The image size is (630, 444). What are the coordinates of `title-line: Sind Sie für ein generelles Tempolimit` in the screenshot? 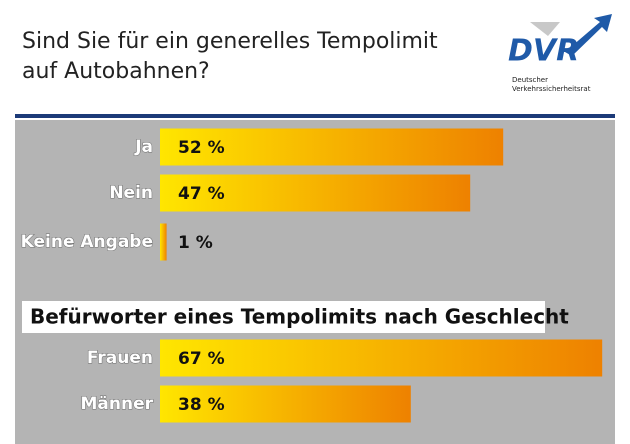 It's located at (230, 41).